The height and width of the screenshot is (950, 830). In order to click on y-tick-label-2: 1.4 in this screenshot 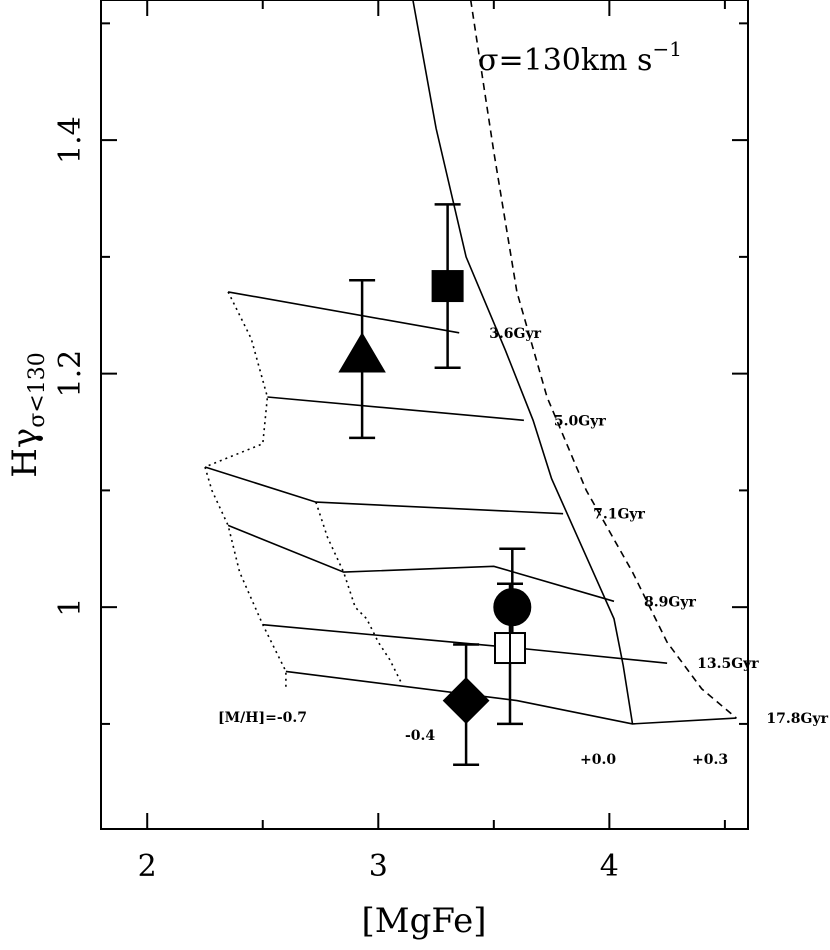, I will do `click(70, 140)`.